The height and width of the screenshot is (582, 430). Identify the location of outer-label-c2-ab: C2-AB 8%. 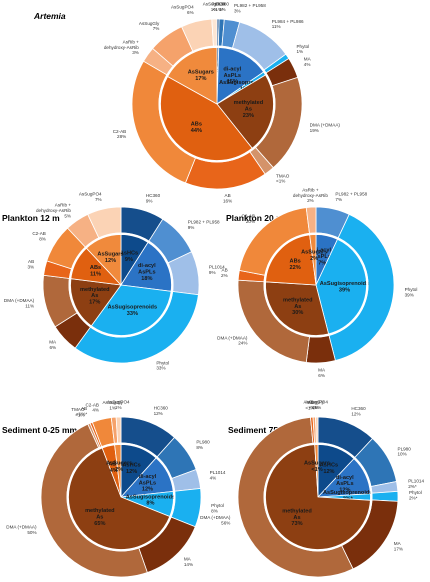
(39, 236).